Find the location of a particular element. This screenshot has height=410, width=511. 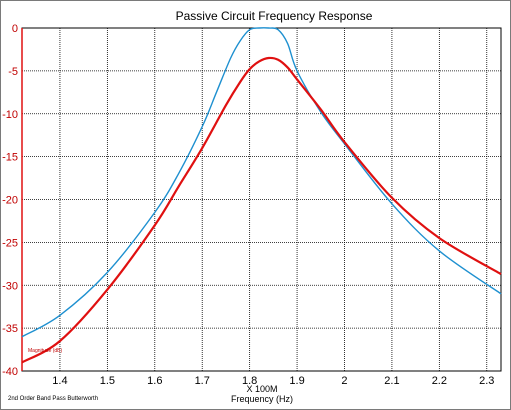

y-tick-labels: 0 -5 -10 -15 -20 -25 -30 -35 -40 is located at coordinates (10, 200).